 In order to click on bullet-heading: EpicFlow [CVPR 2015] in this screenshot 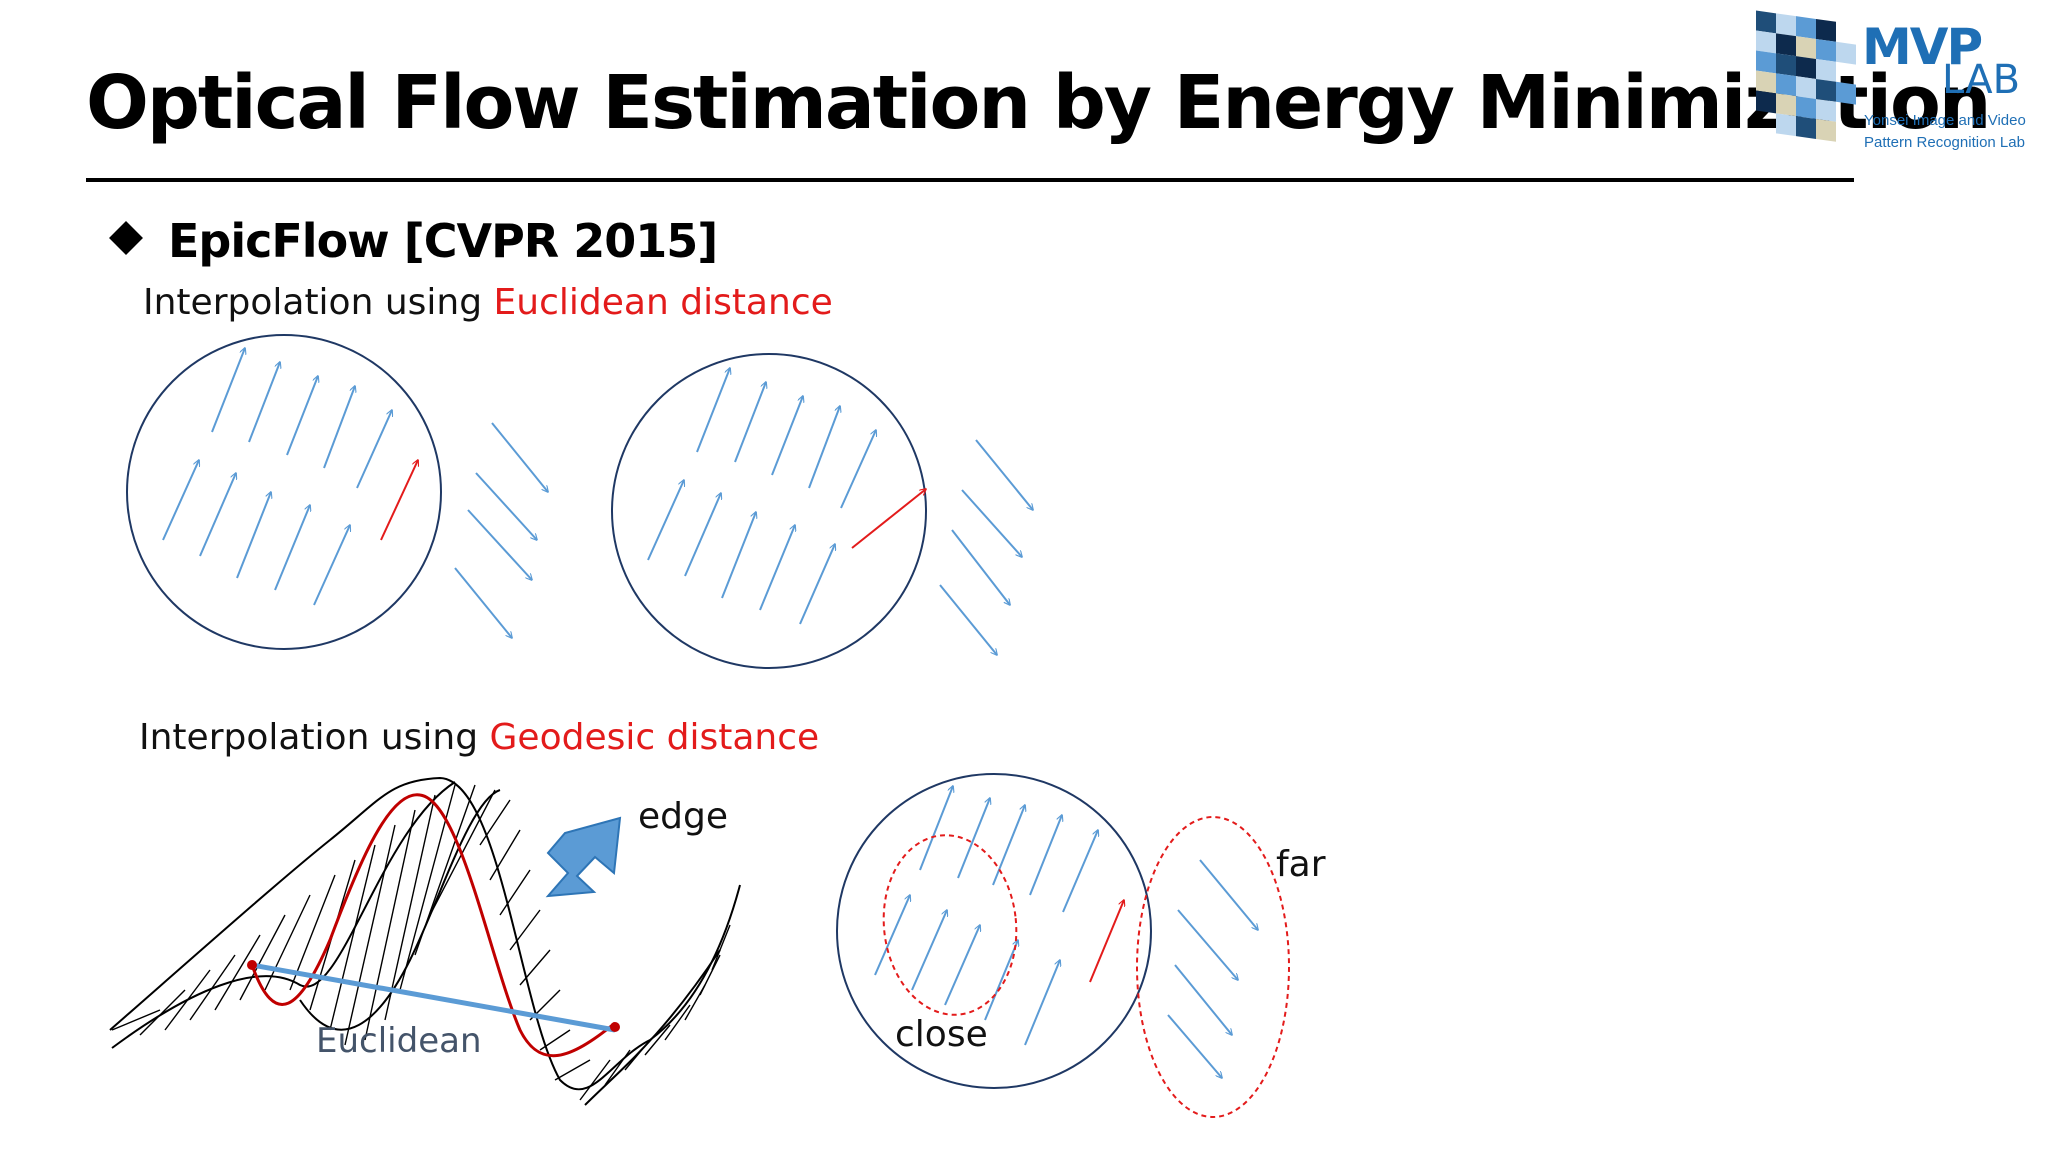, I will do `click(413, 241)`.